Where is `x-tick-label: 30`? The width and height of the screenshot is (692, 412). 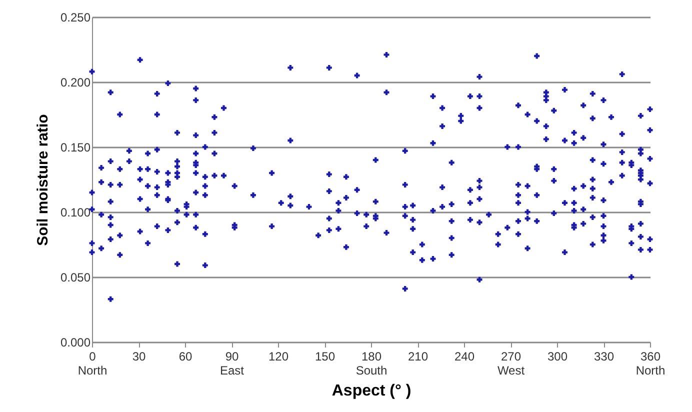
x-tick-label: 30 is located at coordinates (139, 357).